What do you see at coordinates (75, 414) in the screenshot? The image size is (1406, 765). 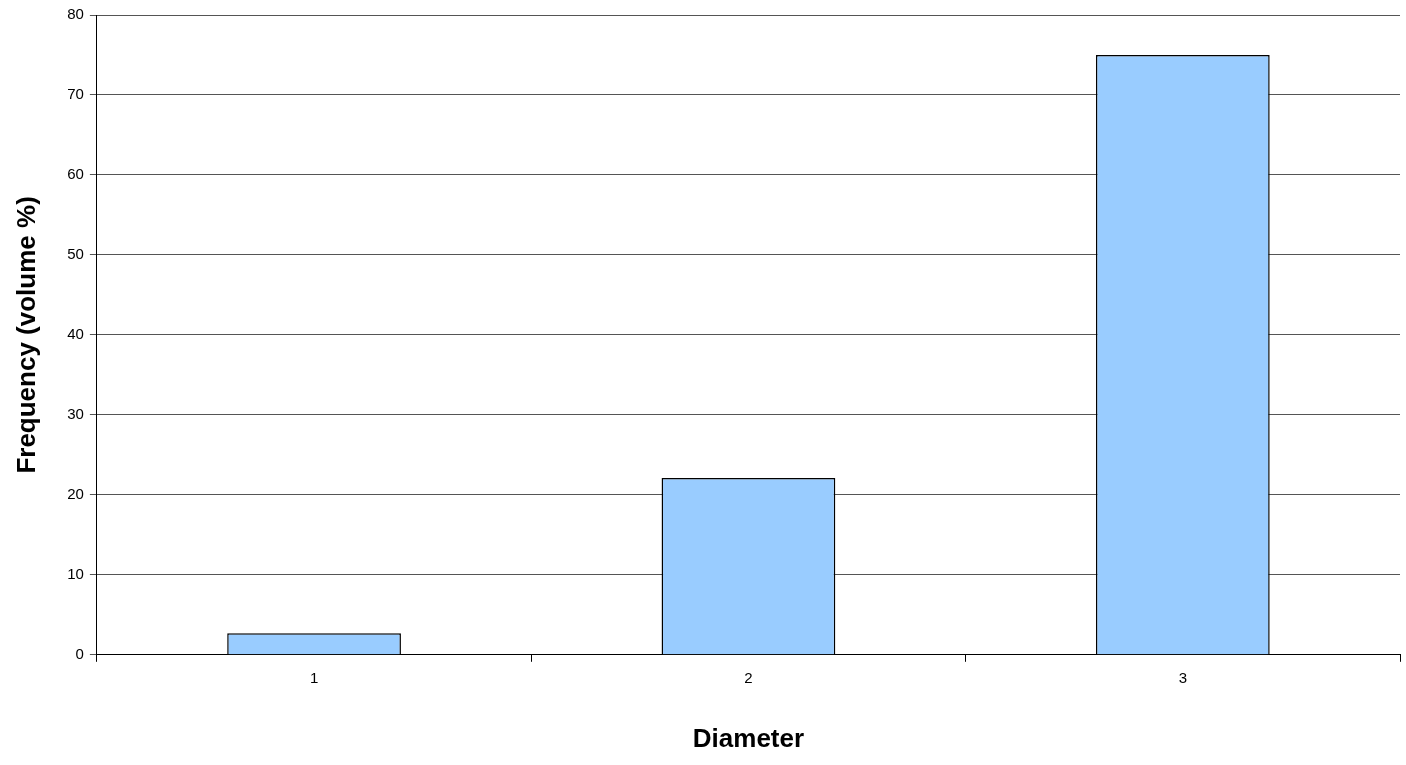 I see `y-tick-label: 30` at bounding box center [75, 414].